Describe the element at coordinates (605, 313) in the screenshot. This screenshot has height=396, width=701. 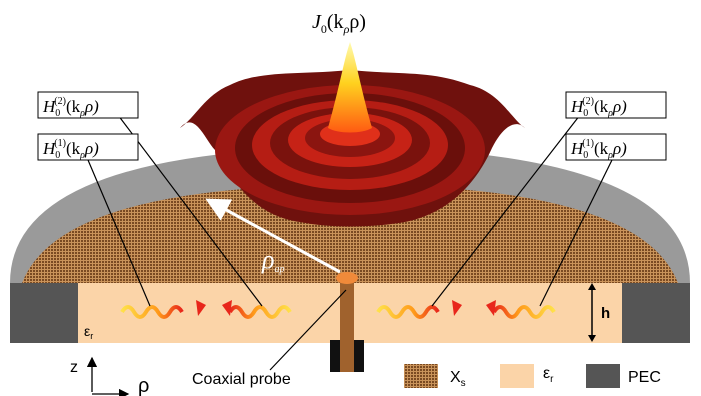
I see `height-label: h` at that location.